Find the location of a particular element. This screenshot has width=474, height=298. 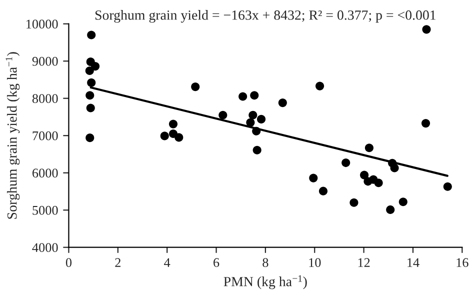

chart-title: Sorghum grain yield = −163x + 8432; R² = 0.377; p = <0.001 is located at coordinates (265, 16).